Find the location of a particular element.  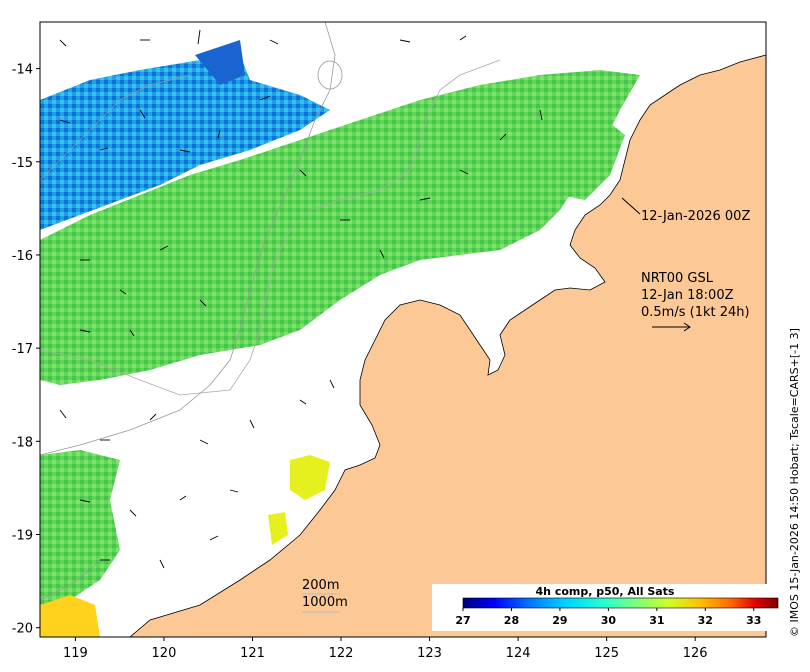

x-tick-label: 126 is located at coordinates (695, 653).